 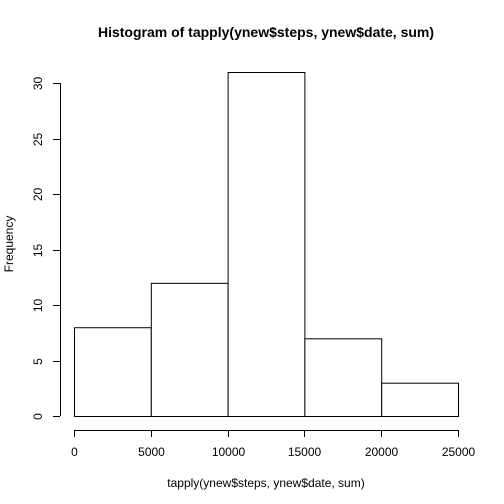 What do you see at coordinates (74, 452) in the screenshot?
I see `x-tick-label-0: 0` at bounding box center [74, 452].